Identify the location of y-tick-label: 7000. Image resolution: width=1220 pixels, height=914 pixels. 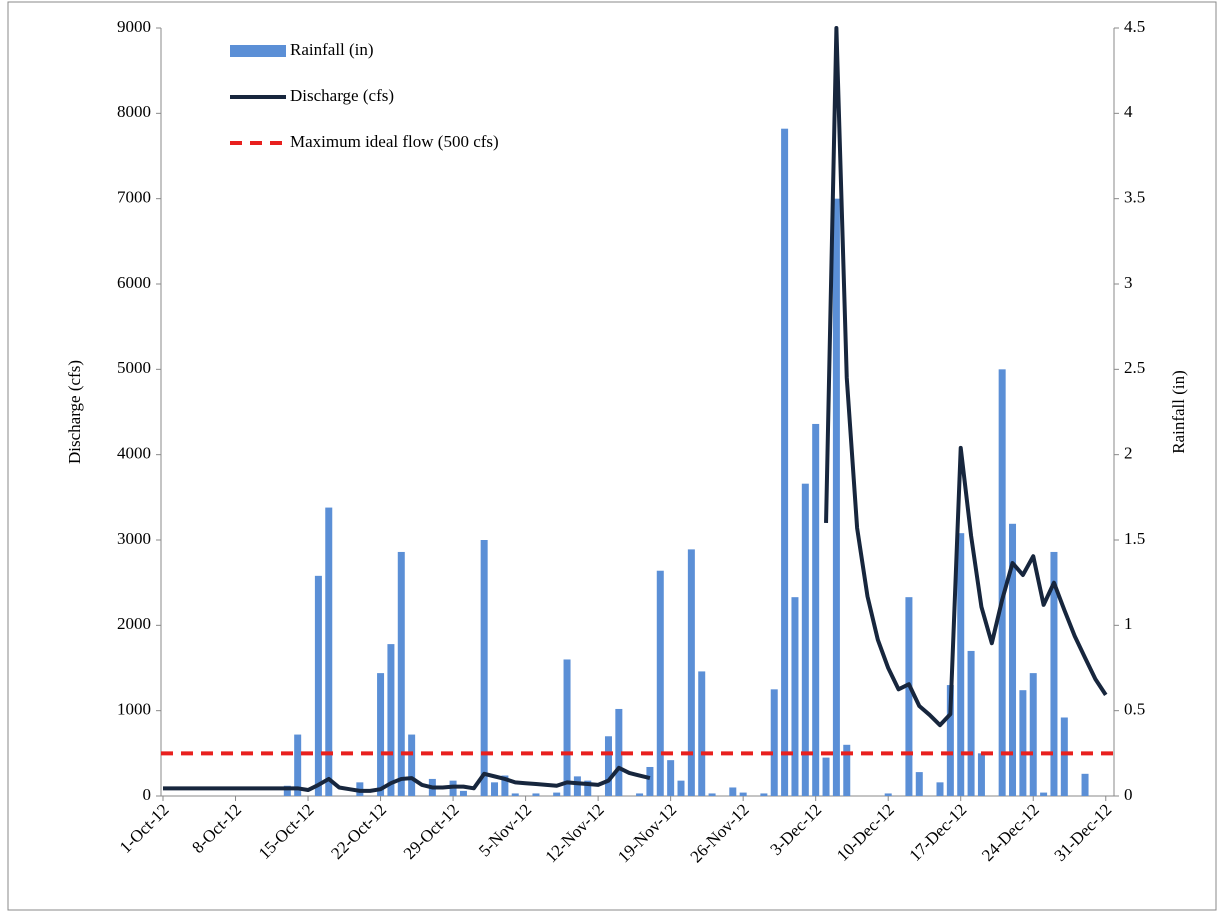
(134, 197).